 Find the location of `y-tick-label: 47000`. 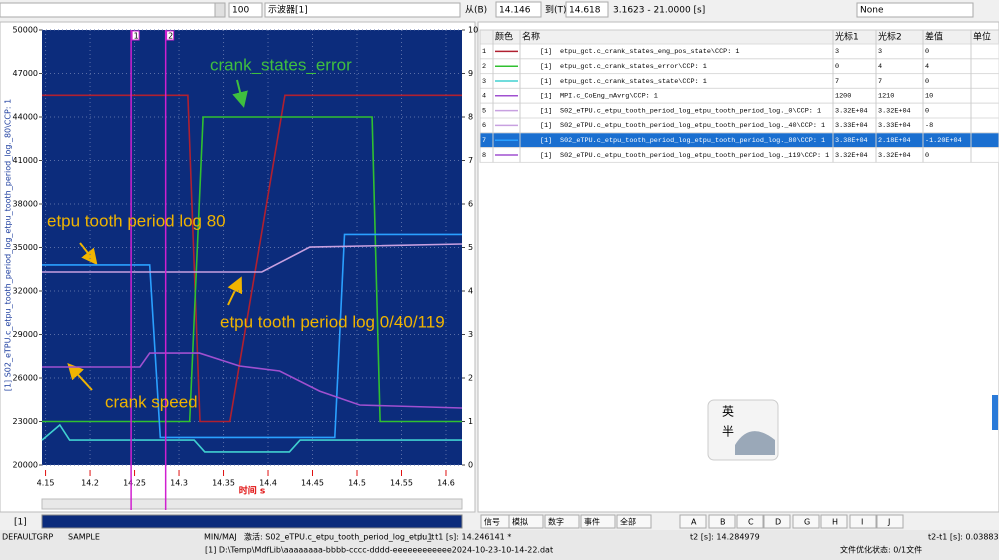

y-tick-label: 47000 is located at coordinates (25, 73).